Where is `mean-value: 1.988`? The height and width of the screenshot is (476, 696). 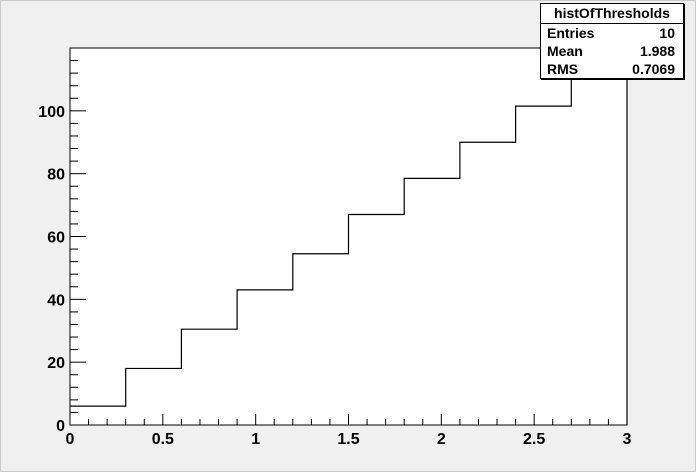 mean-value: 1.988 is located at coordinates (657, 51).